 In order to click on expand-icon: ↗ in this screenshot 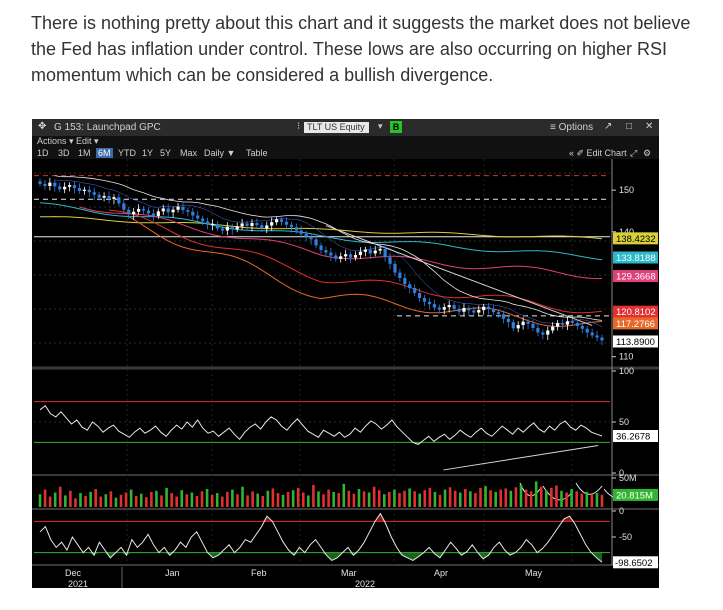, I will do `click(608, 126)`.